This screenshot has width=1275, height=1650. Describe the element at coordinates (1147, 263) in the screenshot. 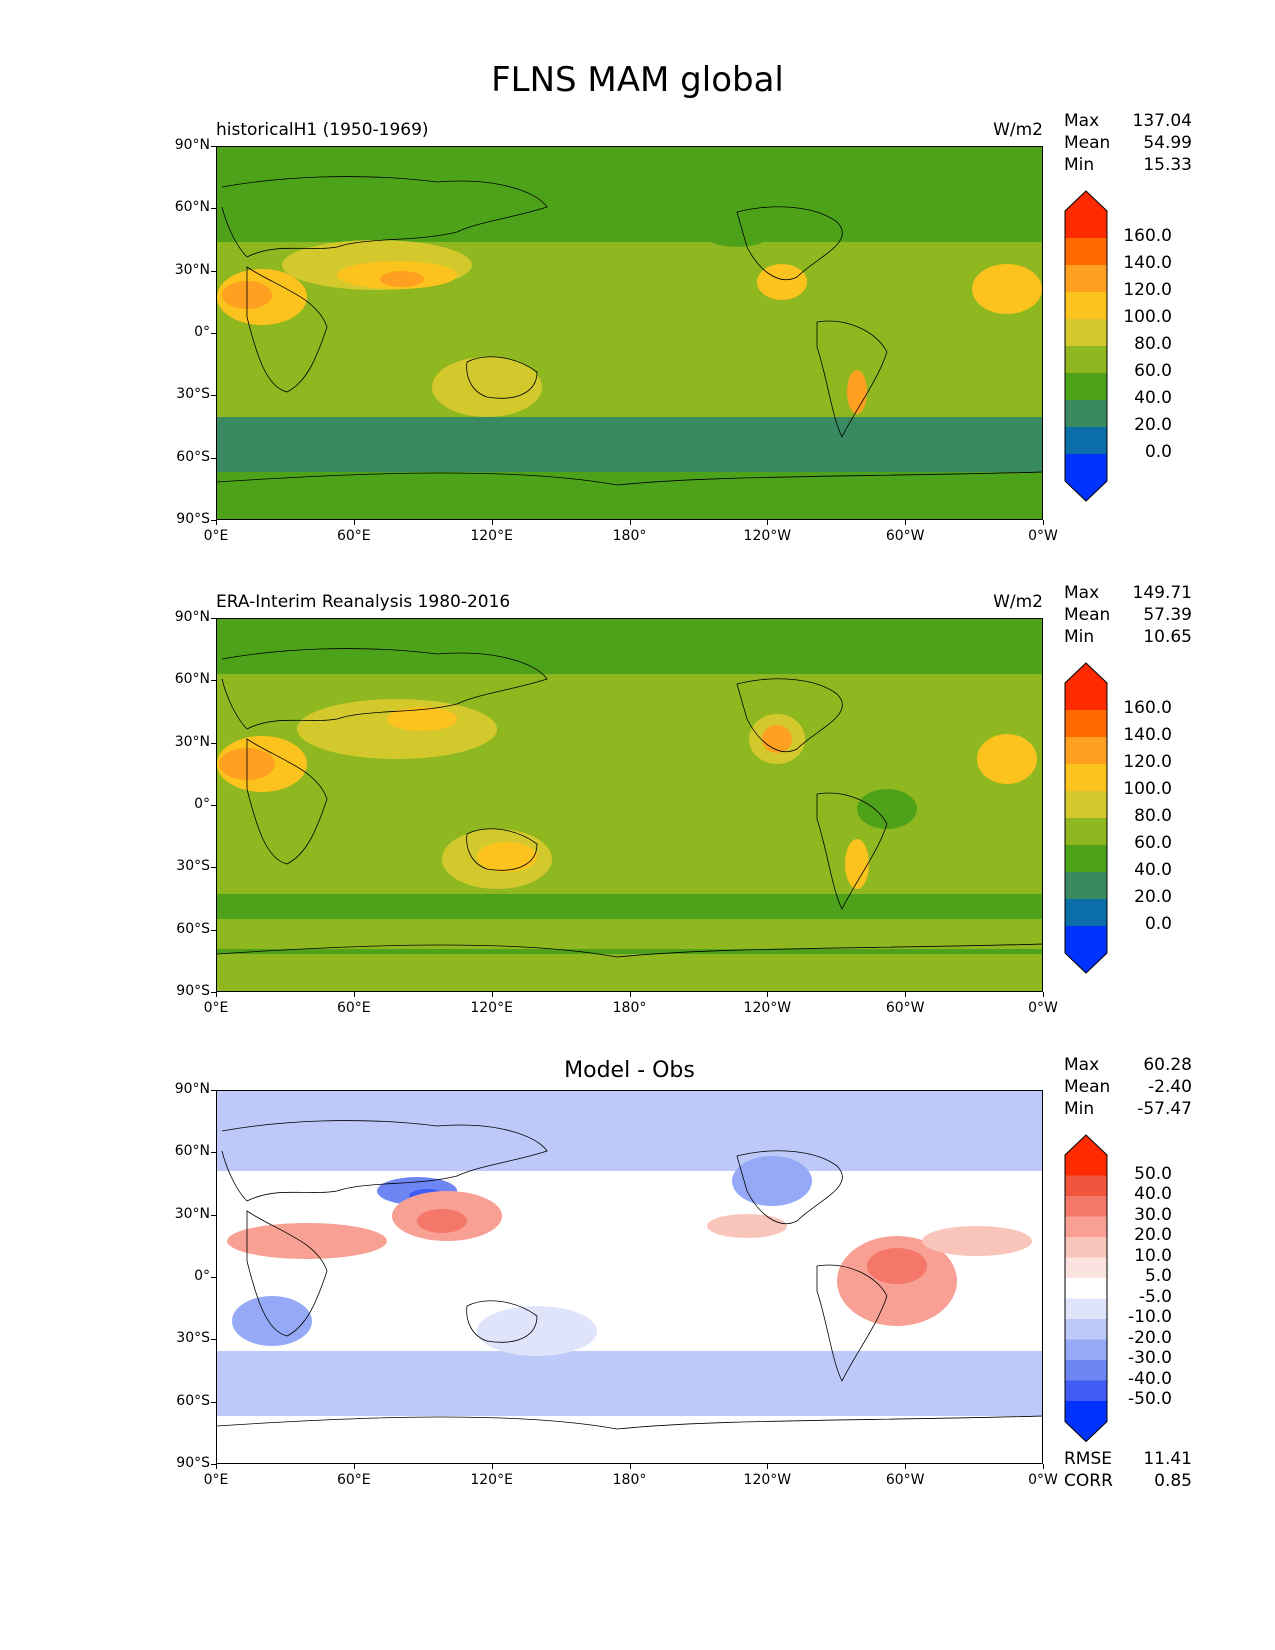

I see `colorbar-label: 140.0` at that location.